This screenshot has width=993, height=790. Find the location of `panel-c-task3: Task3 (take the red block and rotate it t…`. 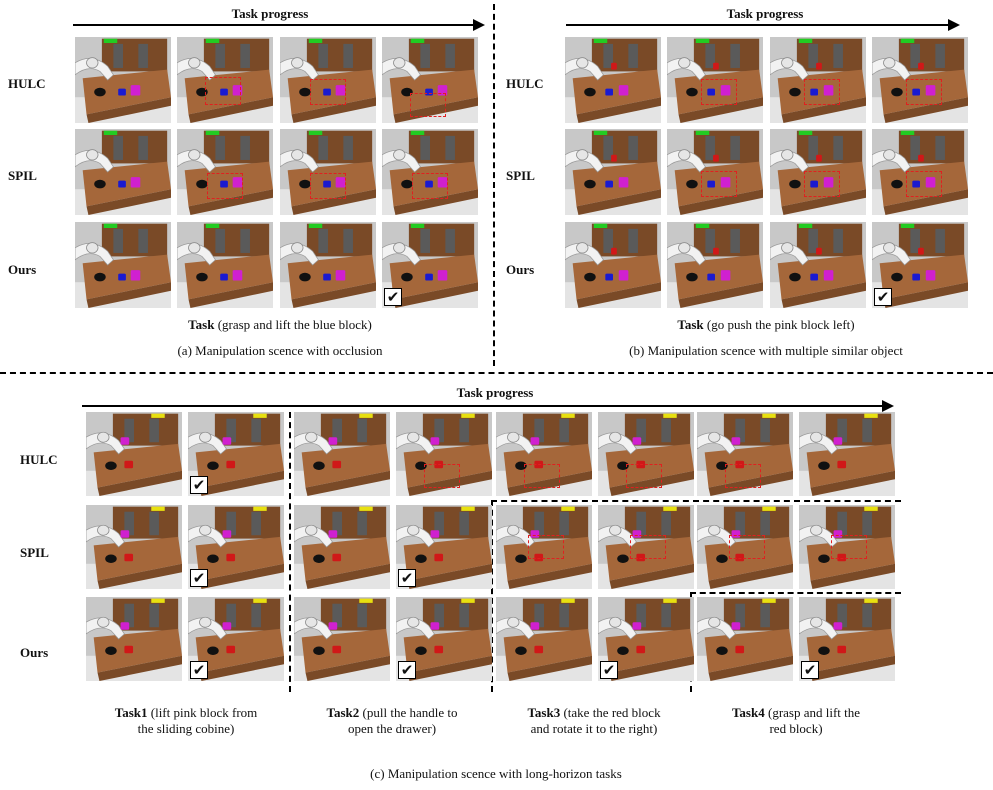

panel-c-task3: Task3 (take the red block and rotate it t… is located at coordinates (594, 720).